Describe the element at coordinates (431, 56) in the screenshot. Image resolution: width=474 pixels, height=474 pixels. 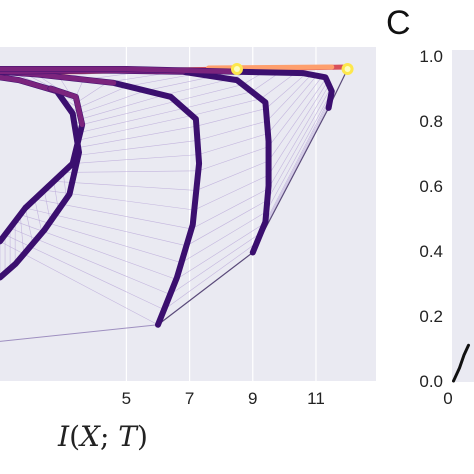
I see `y-tick-label: 1.0` at that location.